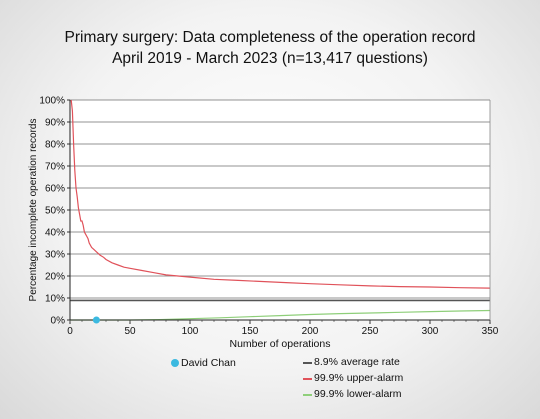 This screenshot has height=419, width=540. What do you see at coordinates (175, 363) in the screenshot?
I see `legend-marker-david-chan` at bounding box center [175, 363].